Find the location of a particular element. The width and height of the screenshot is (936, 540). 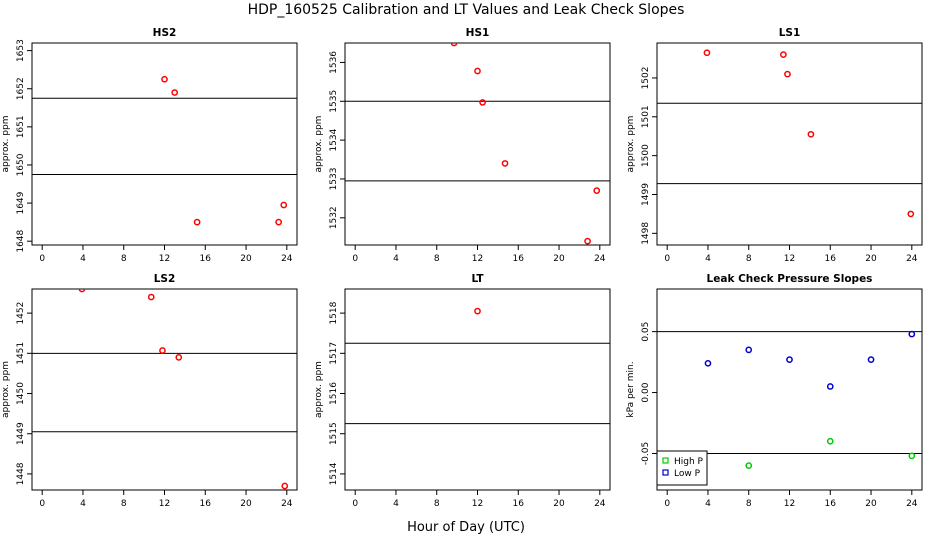

y-tick-label: 1450 is located at coordinates (21, 393).